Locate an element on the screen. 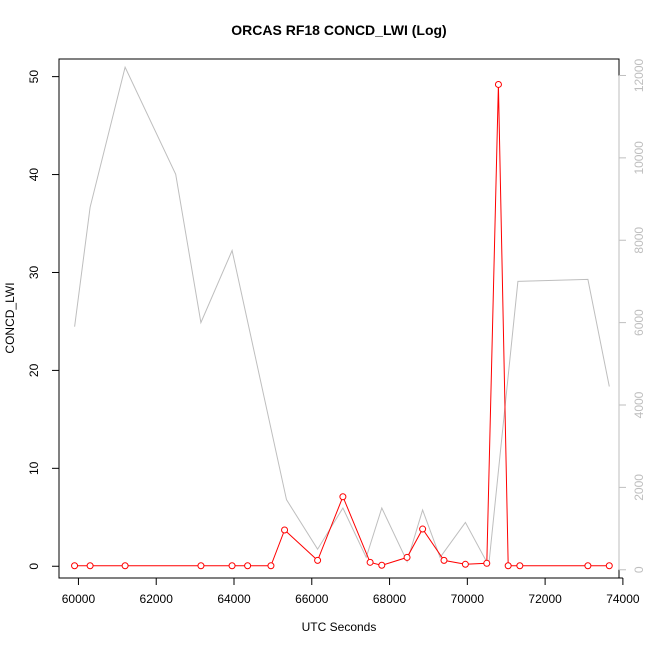 This screenshot has height=650, width=650. x-tick-label: 72000 is located at coordinates (545, 599).